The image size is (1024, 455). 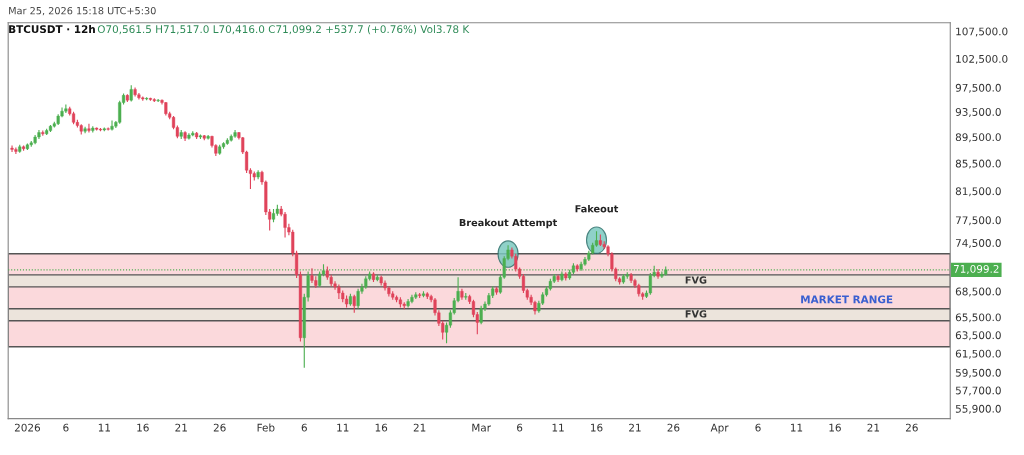 I want to click on y-tick-label: 85,500.0, so click(x=978, y=164).